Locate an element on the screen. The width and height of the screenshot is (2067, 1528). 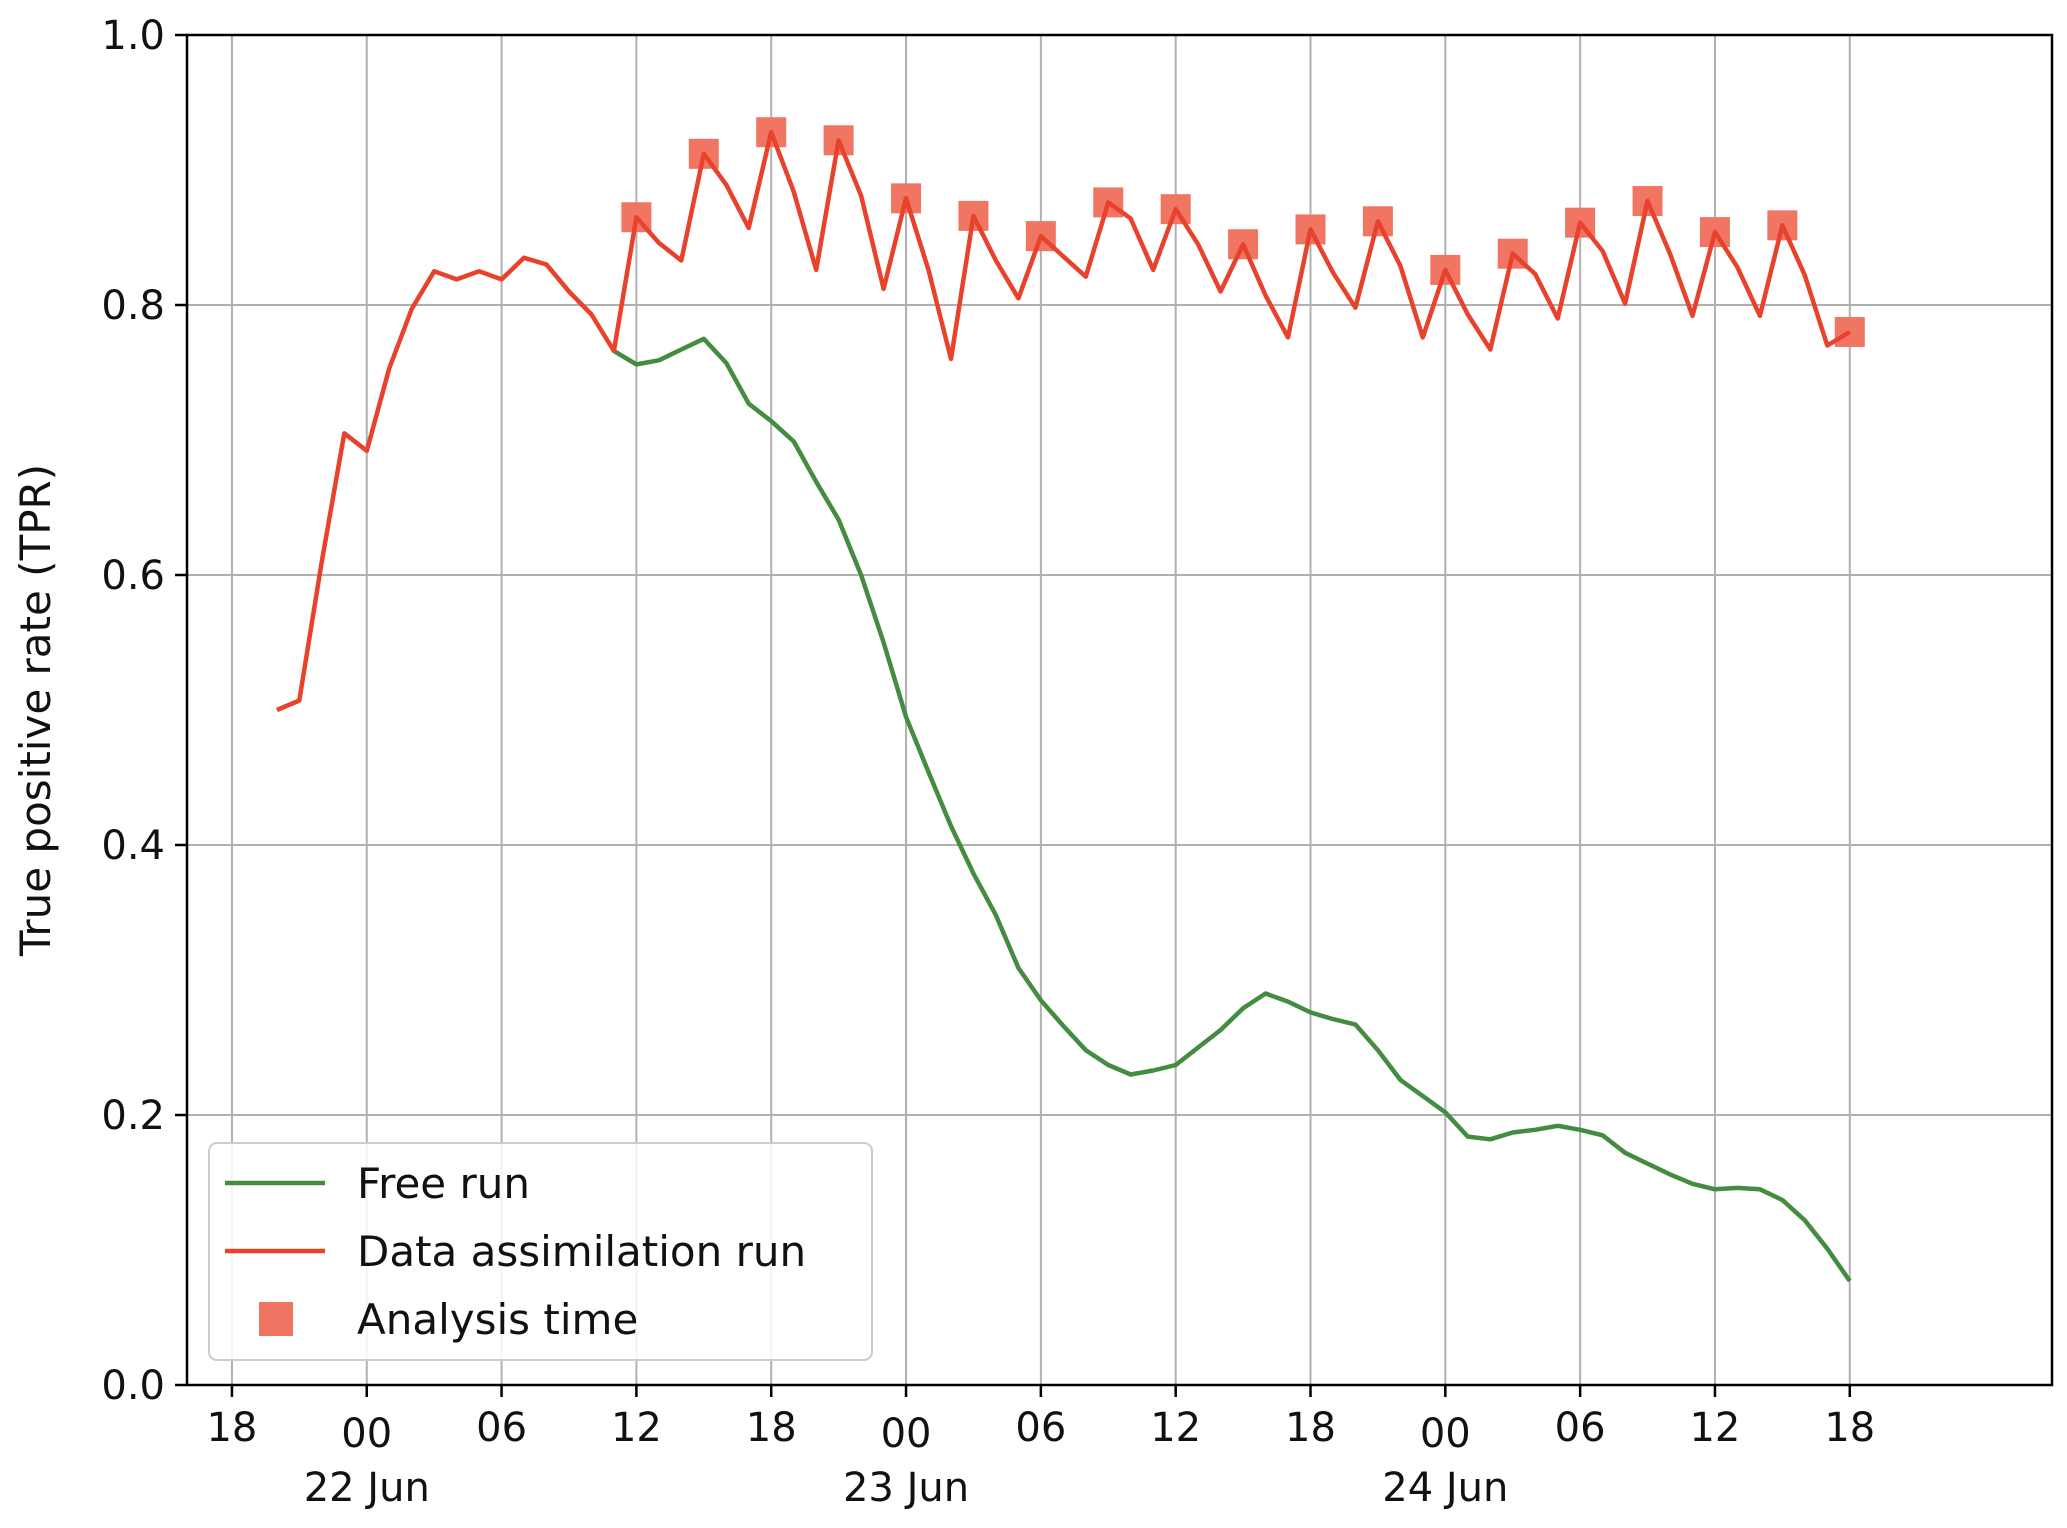
y-tick-label: 0.2 is located at coordinates (133, 1116).